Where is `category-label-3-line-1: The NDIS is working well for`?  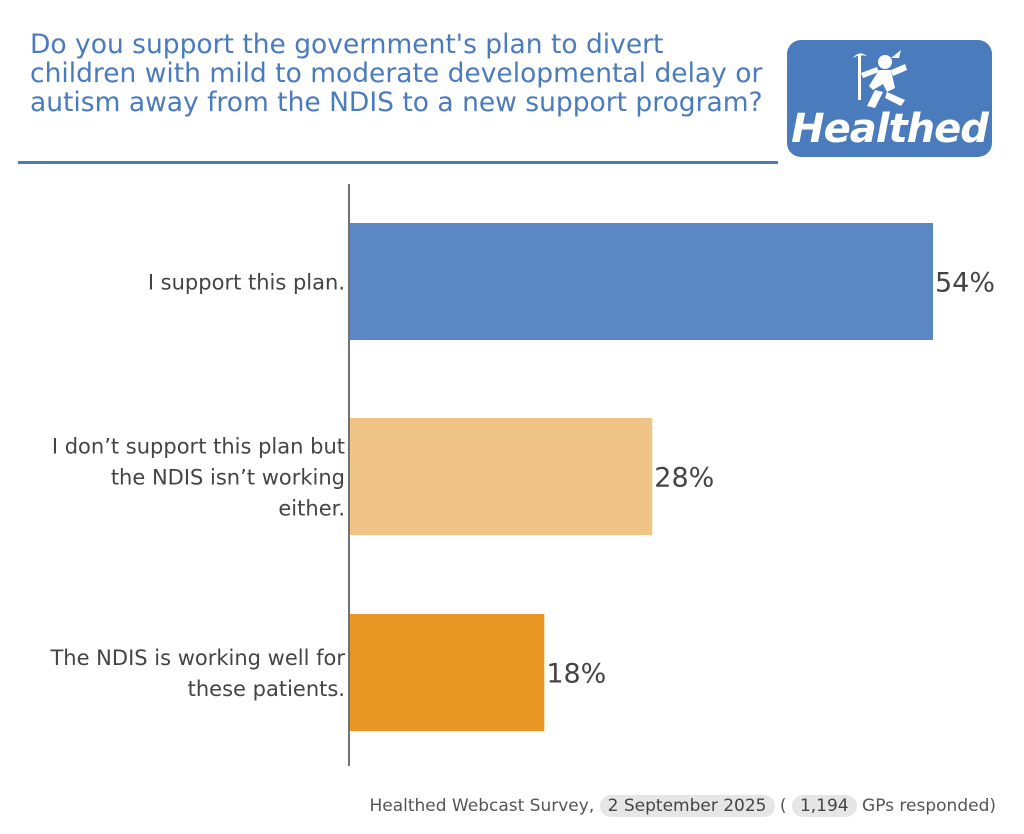 category-label-3-line-1: The NDIS is working well for is located at coordinates (197, 658).